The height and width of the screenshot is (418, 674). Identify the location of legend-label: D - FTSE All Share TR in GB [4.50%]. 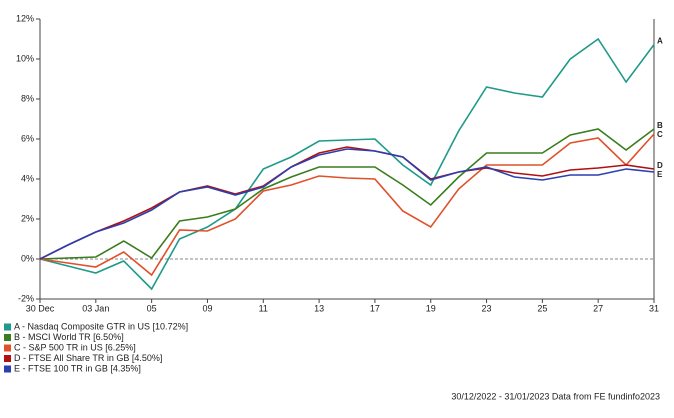
(88, 358).